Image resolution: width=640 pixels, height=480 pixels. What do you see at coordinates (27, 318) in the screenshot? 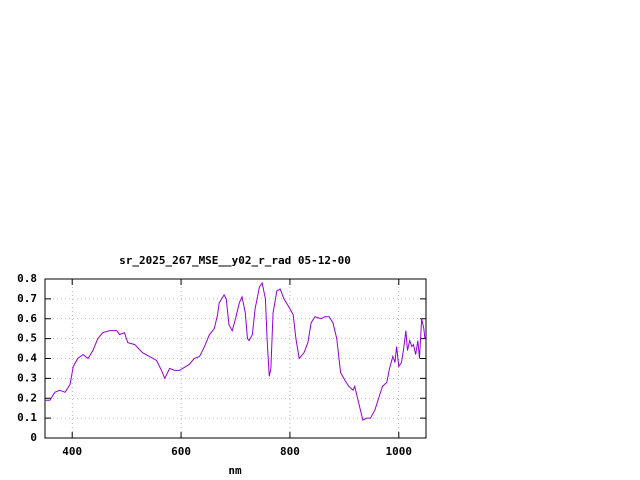
I see `y-tick-label: 0.6` at bounding box center [27, 318].